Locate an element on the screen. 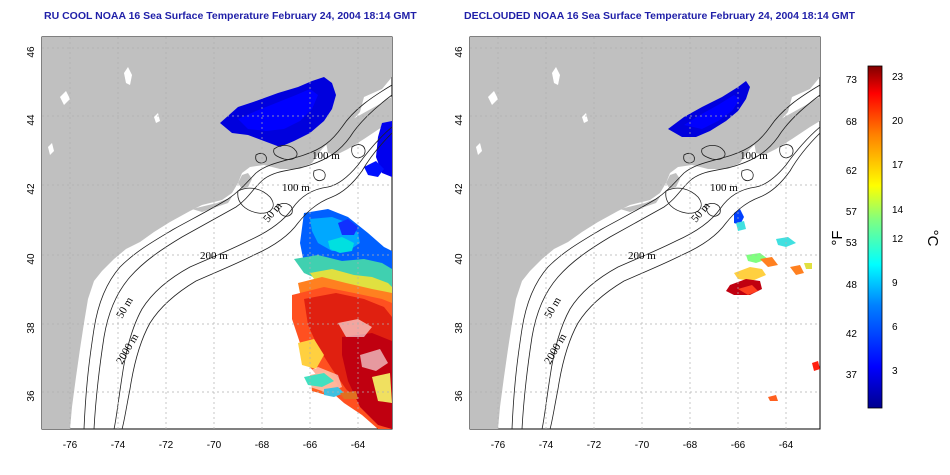 Image resolution: width=950 pixels, height=475 pixels. left-contour-label: 200 m is located at coordinates (214, 256).